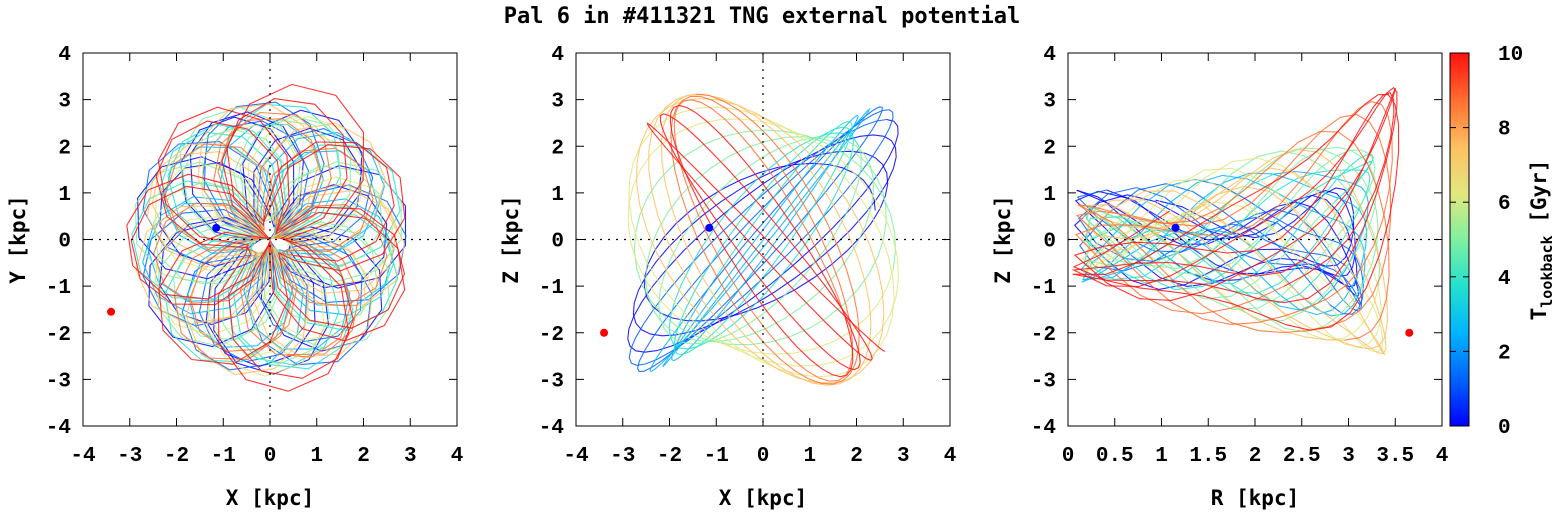 The image size is (1553, 514). I want to click on y-tick-label: -4, so click(1043, 428).